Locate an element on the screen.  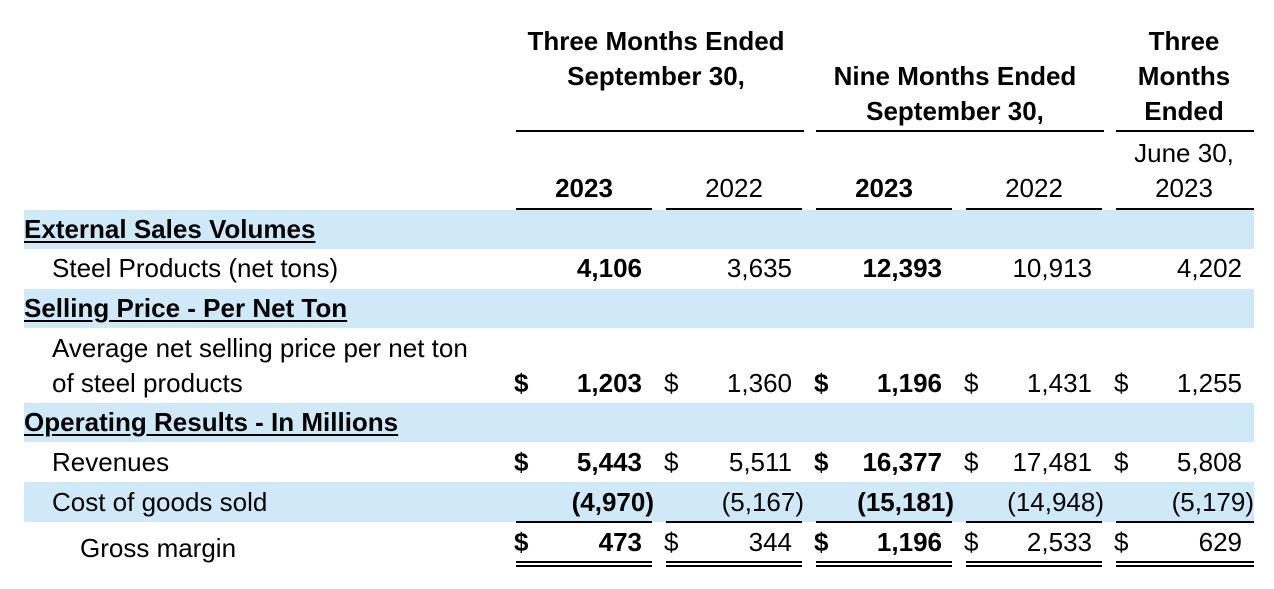
cell-value: 16,377 is located at coordinates (902, 462).